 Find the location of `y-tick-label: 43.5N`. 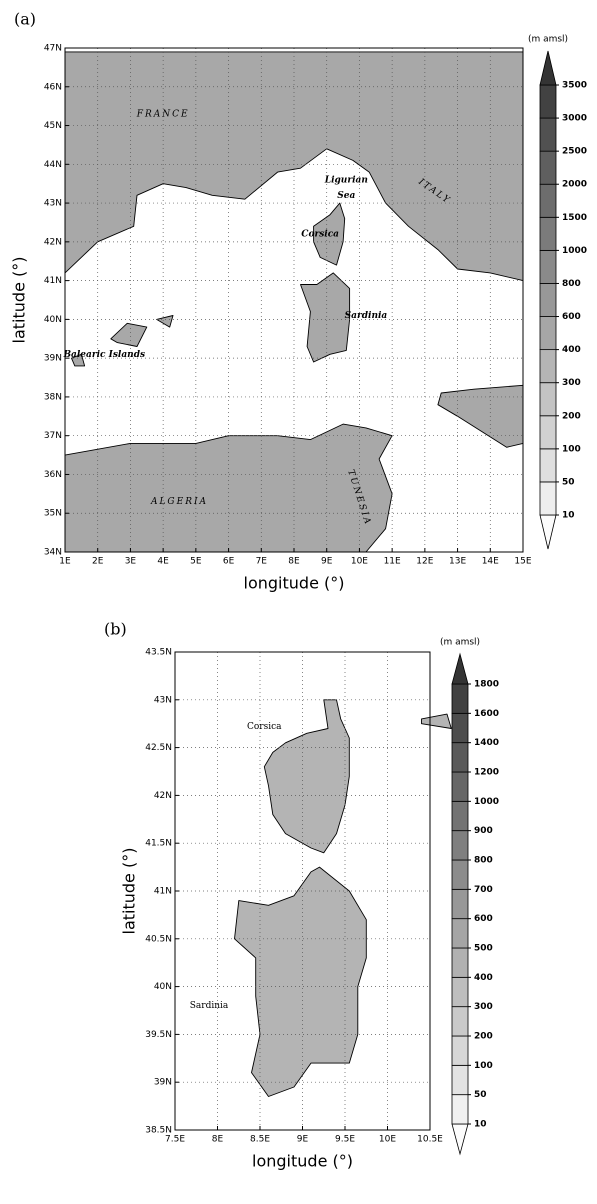

y-tick-label: 43.5N is located at coordinates (158, 653).